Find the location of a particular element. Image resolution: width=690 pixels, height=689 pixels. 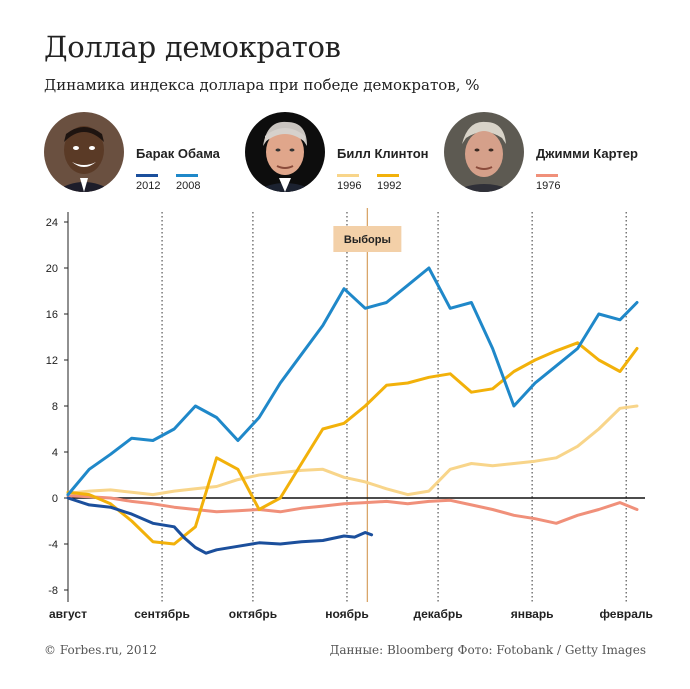

election-label: Выборы is located at coordinates (367, 240).